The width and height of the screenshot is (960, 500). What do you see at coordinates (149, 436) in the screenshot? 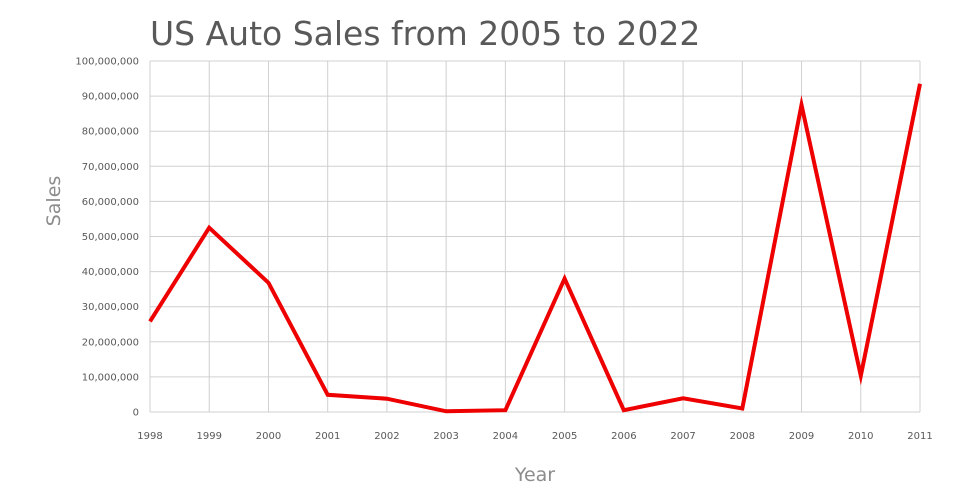
I see `x-tick-label: 1998` at bounding box center [149, 436].